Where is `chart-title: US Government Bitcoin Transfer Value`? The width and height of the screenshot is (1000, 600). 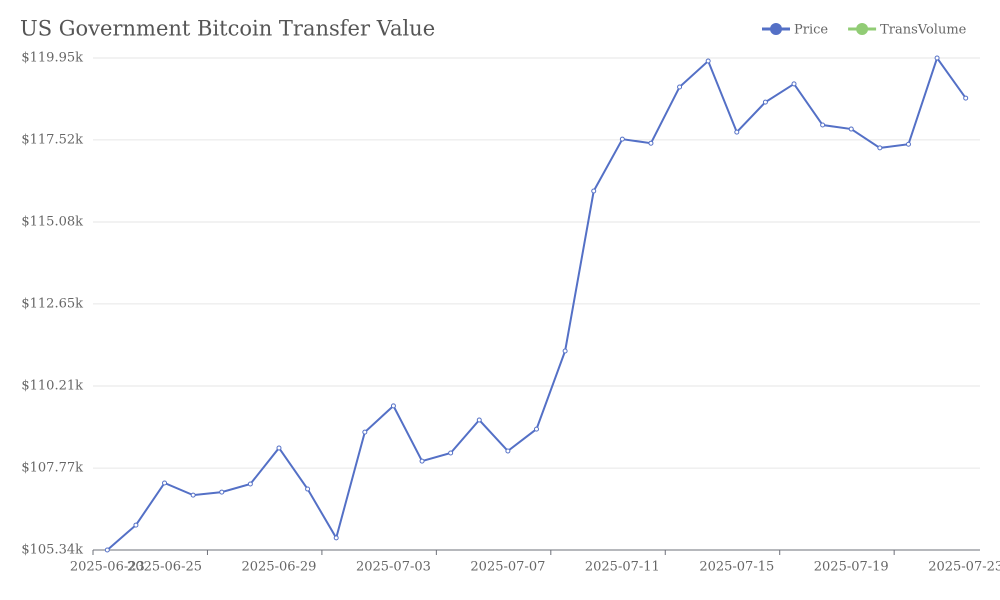 chart-title: US Government Bitcoin Transfer Value is located at coordinates (227, 29).